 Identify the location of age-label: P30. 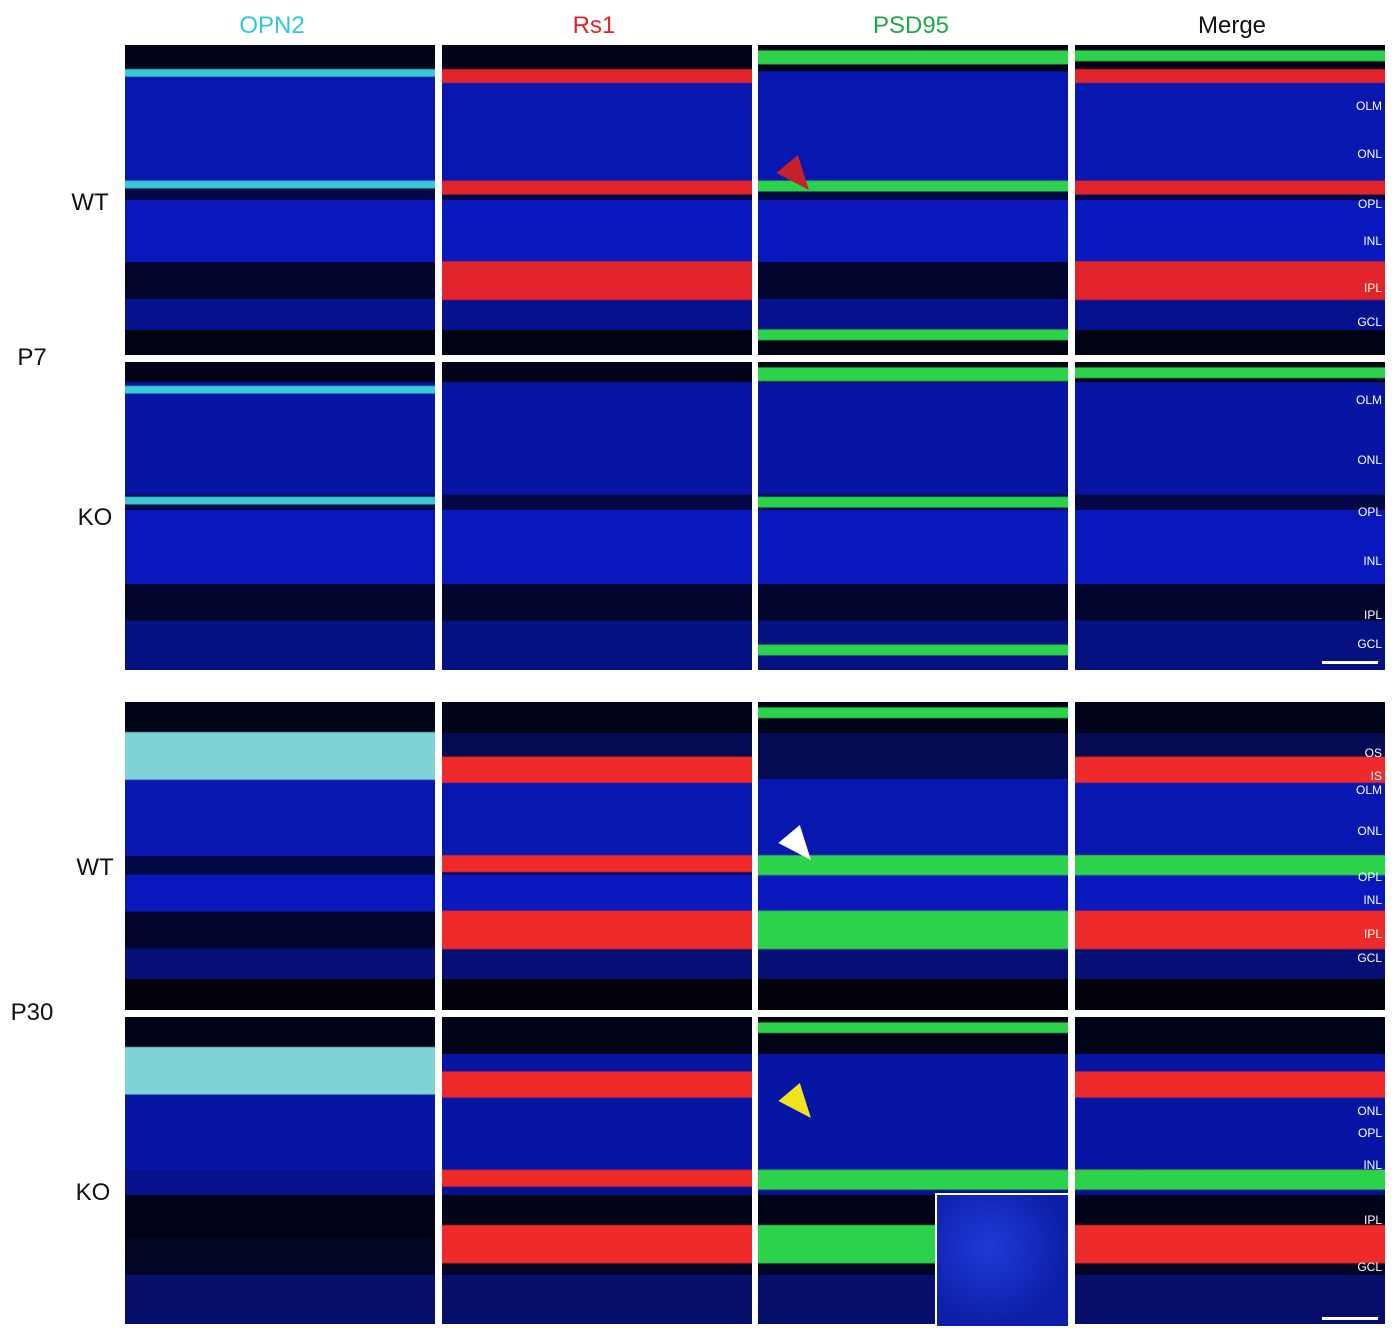
(32, 1012).